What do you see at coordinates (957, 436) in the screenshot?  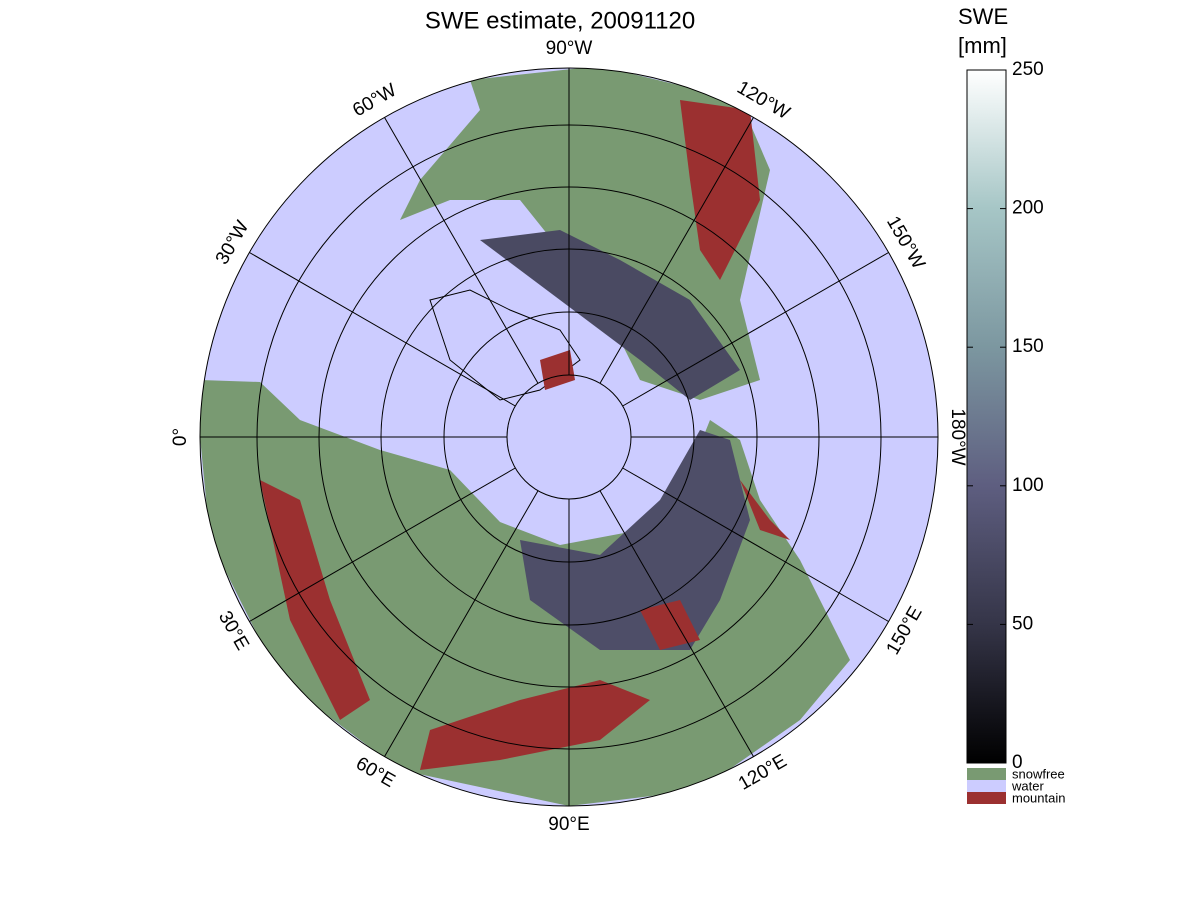 I see `longitude-label: 180°W` at bounding box center [957, 436].